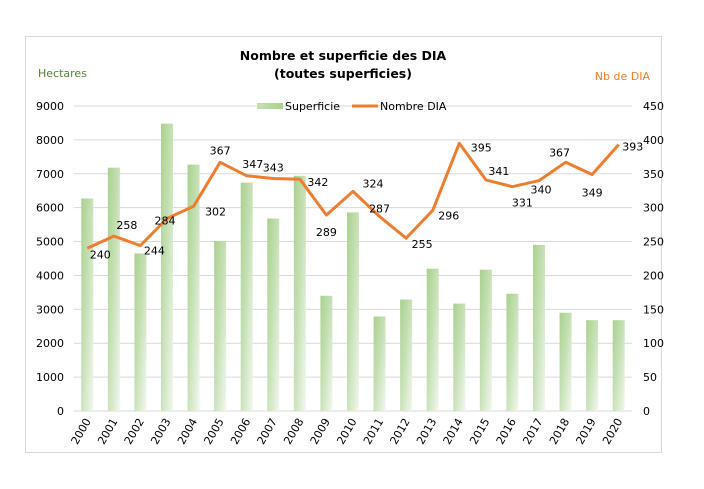 This screenshot has height=489, width=704. I want to click on chart-title: Nombre et superficie des DIA, so click(343, 55).